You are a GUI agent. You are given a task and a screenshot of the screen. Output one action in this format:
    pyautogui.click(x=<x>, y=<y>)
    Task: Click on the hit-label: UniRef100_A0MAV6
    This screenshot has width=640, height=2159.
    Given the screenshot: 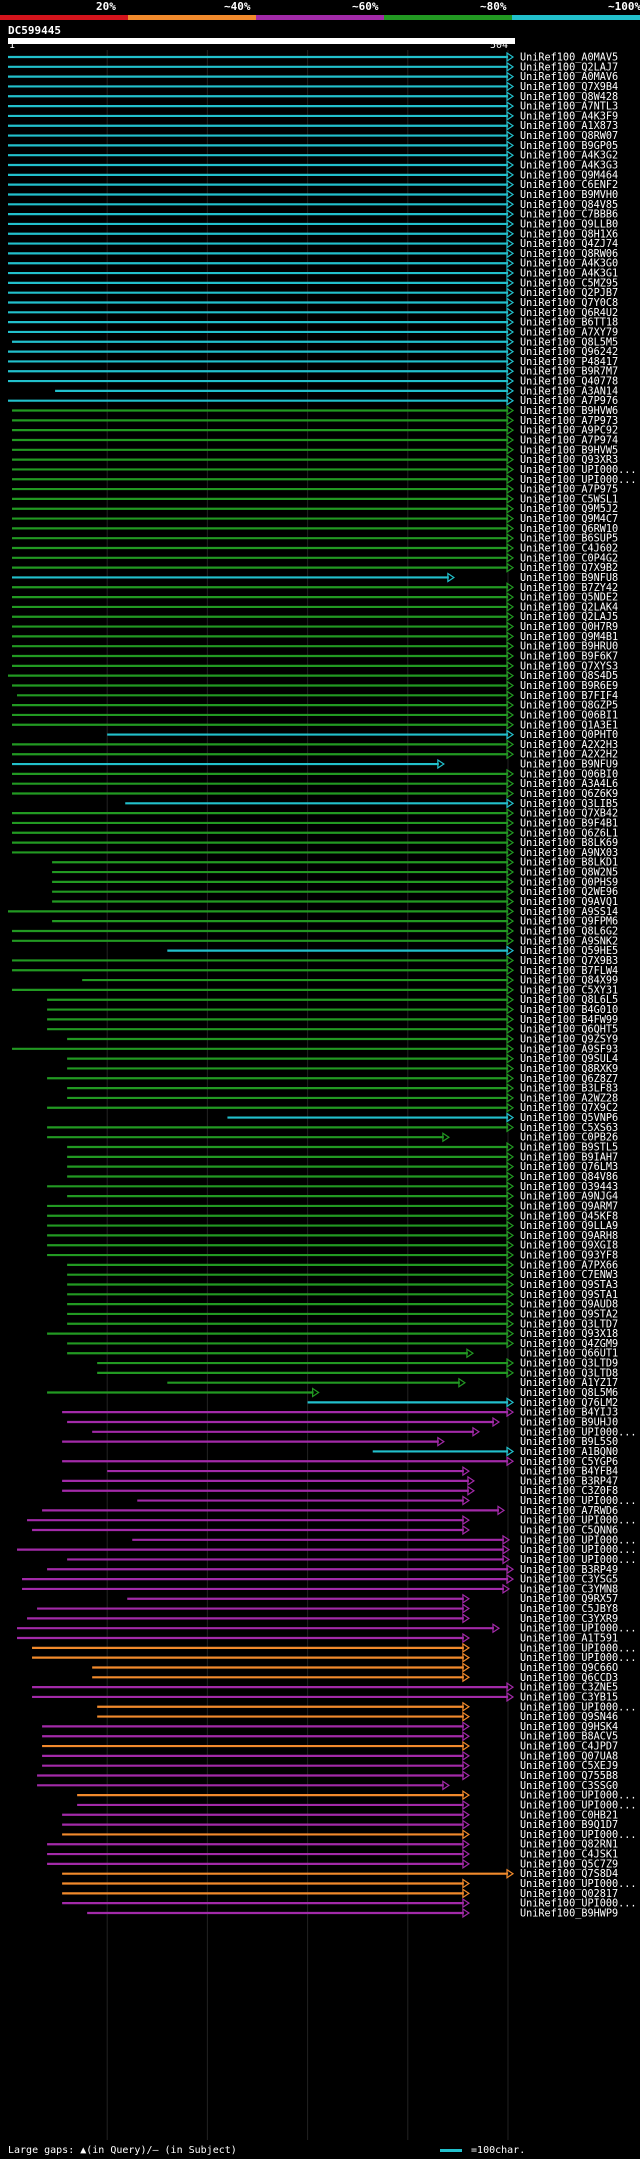 What is the action you would take?
    pyautogui.click(x=569, y=77)
    